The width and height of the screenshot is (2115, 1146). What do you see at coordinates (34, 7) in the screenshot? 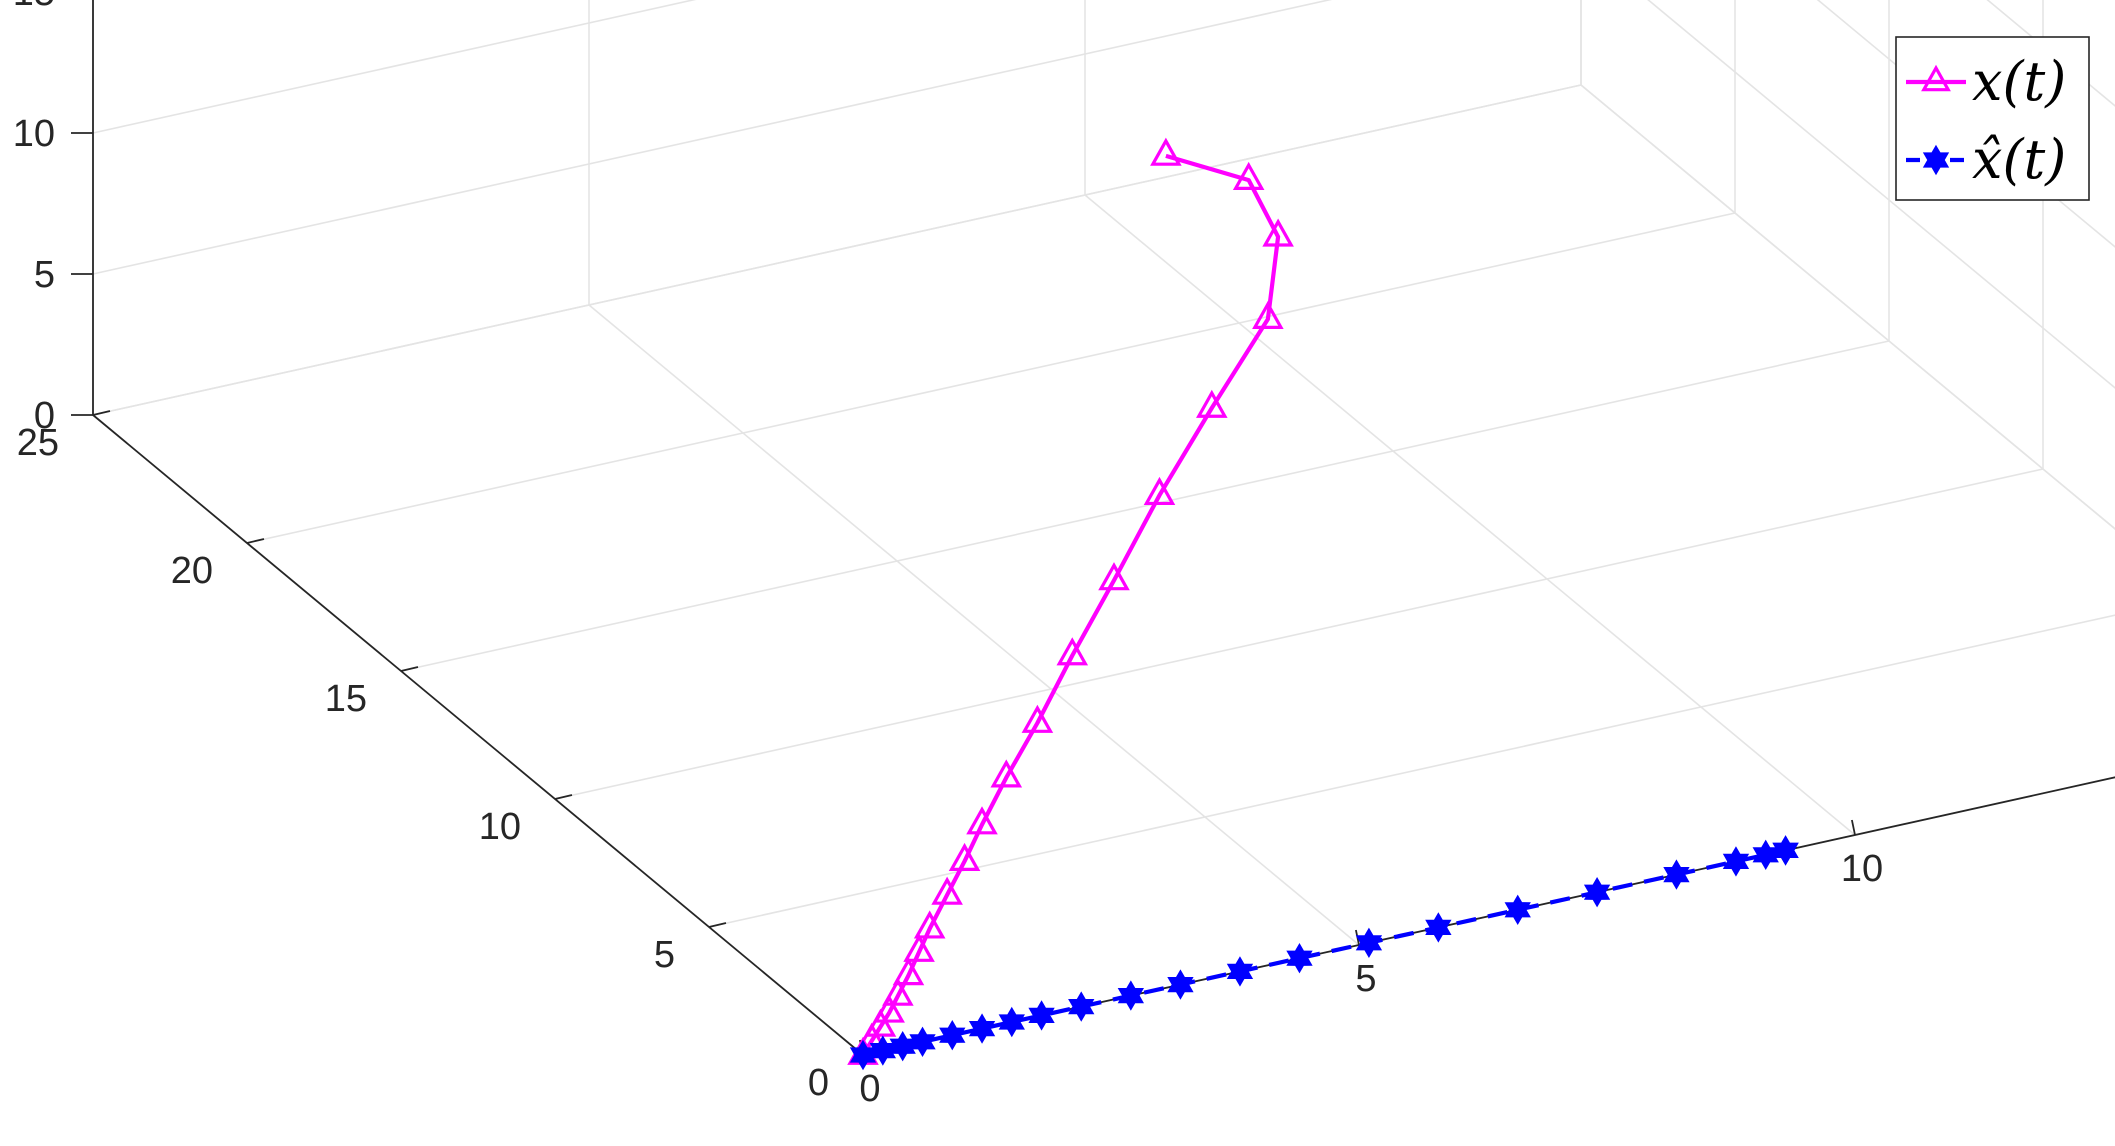
I see `z-tick-label: 15` at bounding box center [34, 7].